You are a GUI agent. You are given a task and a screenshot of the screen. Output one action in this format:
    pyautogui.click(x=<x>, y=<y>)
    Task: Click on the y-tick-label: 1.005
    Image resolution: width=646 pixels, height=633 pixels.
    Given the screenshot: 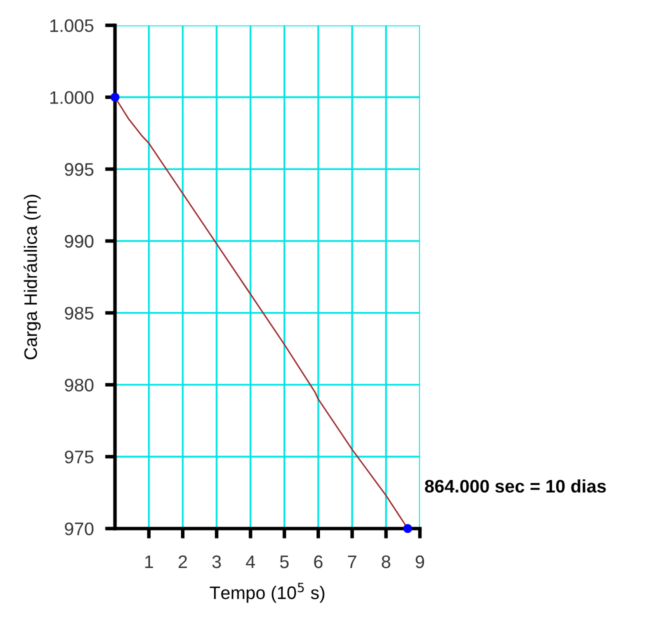 What is the action you would take?
    pyautogui.click(x=72, y=25)
    